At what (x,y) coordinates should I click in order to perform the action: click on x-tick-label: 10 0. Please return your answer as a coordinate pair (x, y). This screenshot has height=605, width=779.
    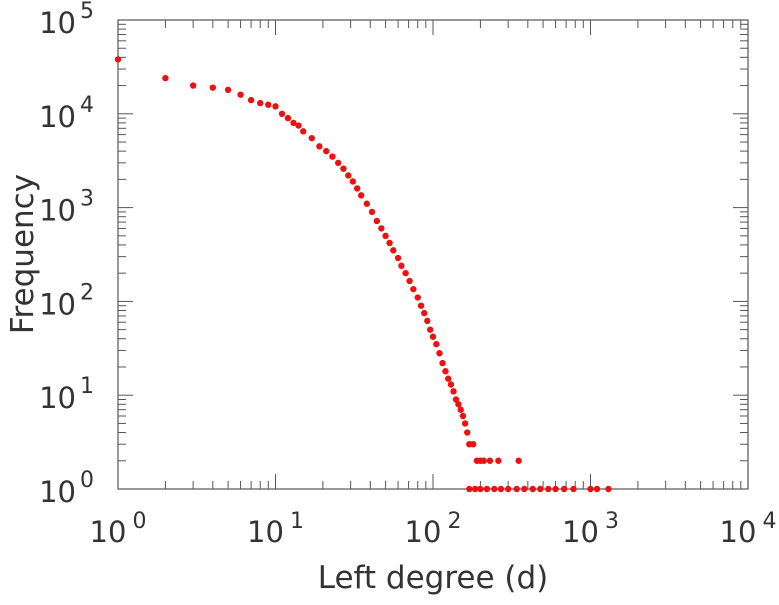
    Looking at the image, I should click on (118, 529).